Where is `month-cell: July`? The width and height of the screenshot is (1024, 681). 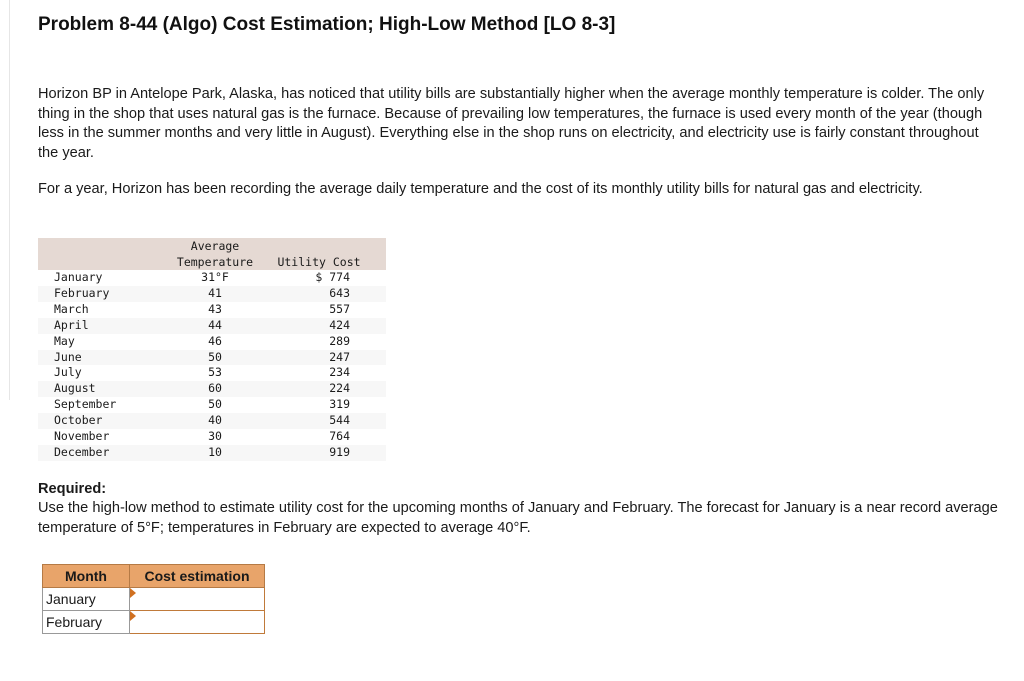 month-cell: July is located at coordinates (68, 372).